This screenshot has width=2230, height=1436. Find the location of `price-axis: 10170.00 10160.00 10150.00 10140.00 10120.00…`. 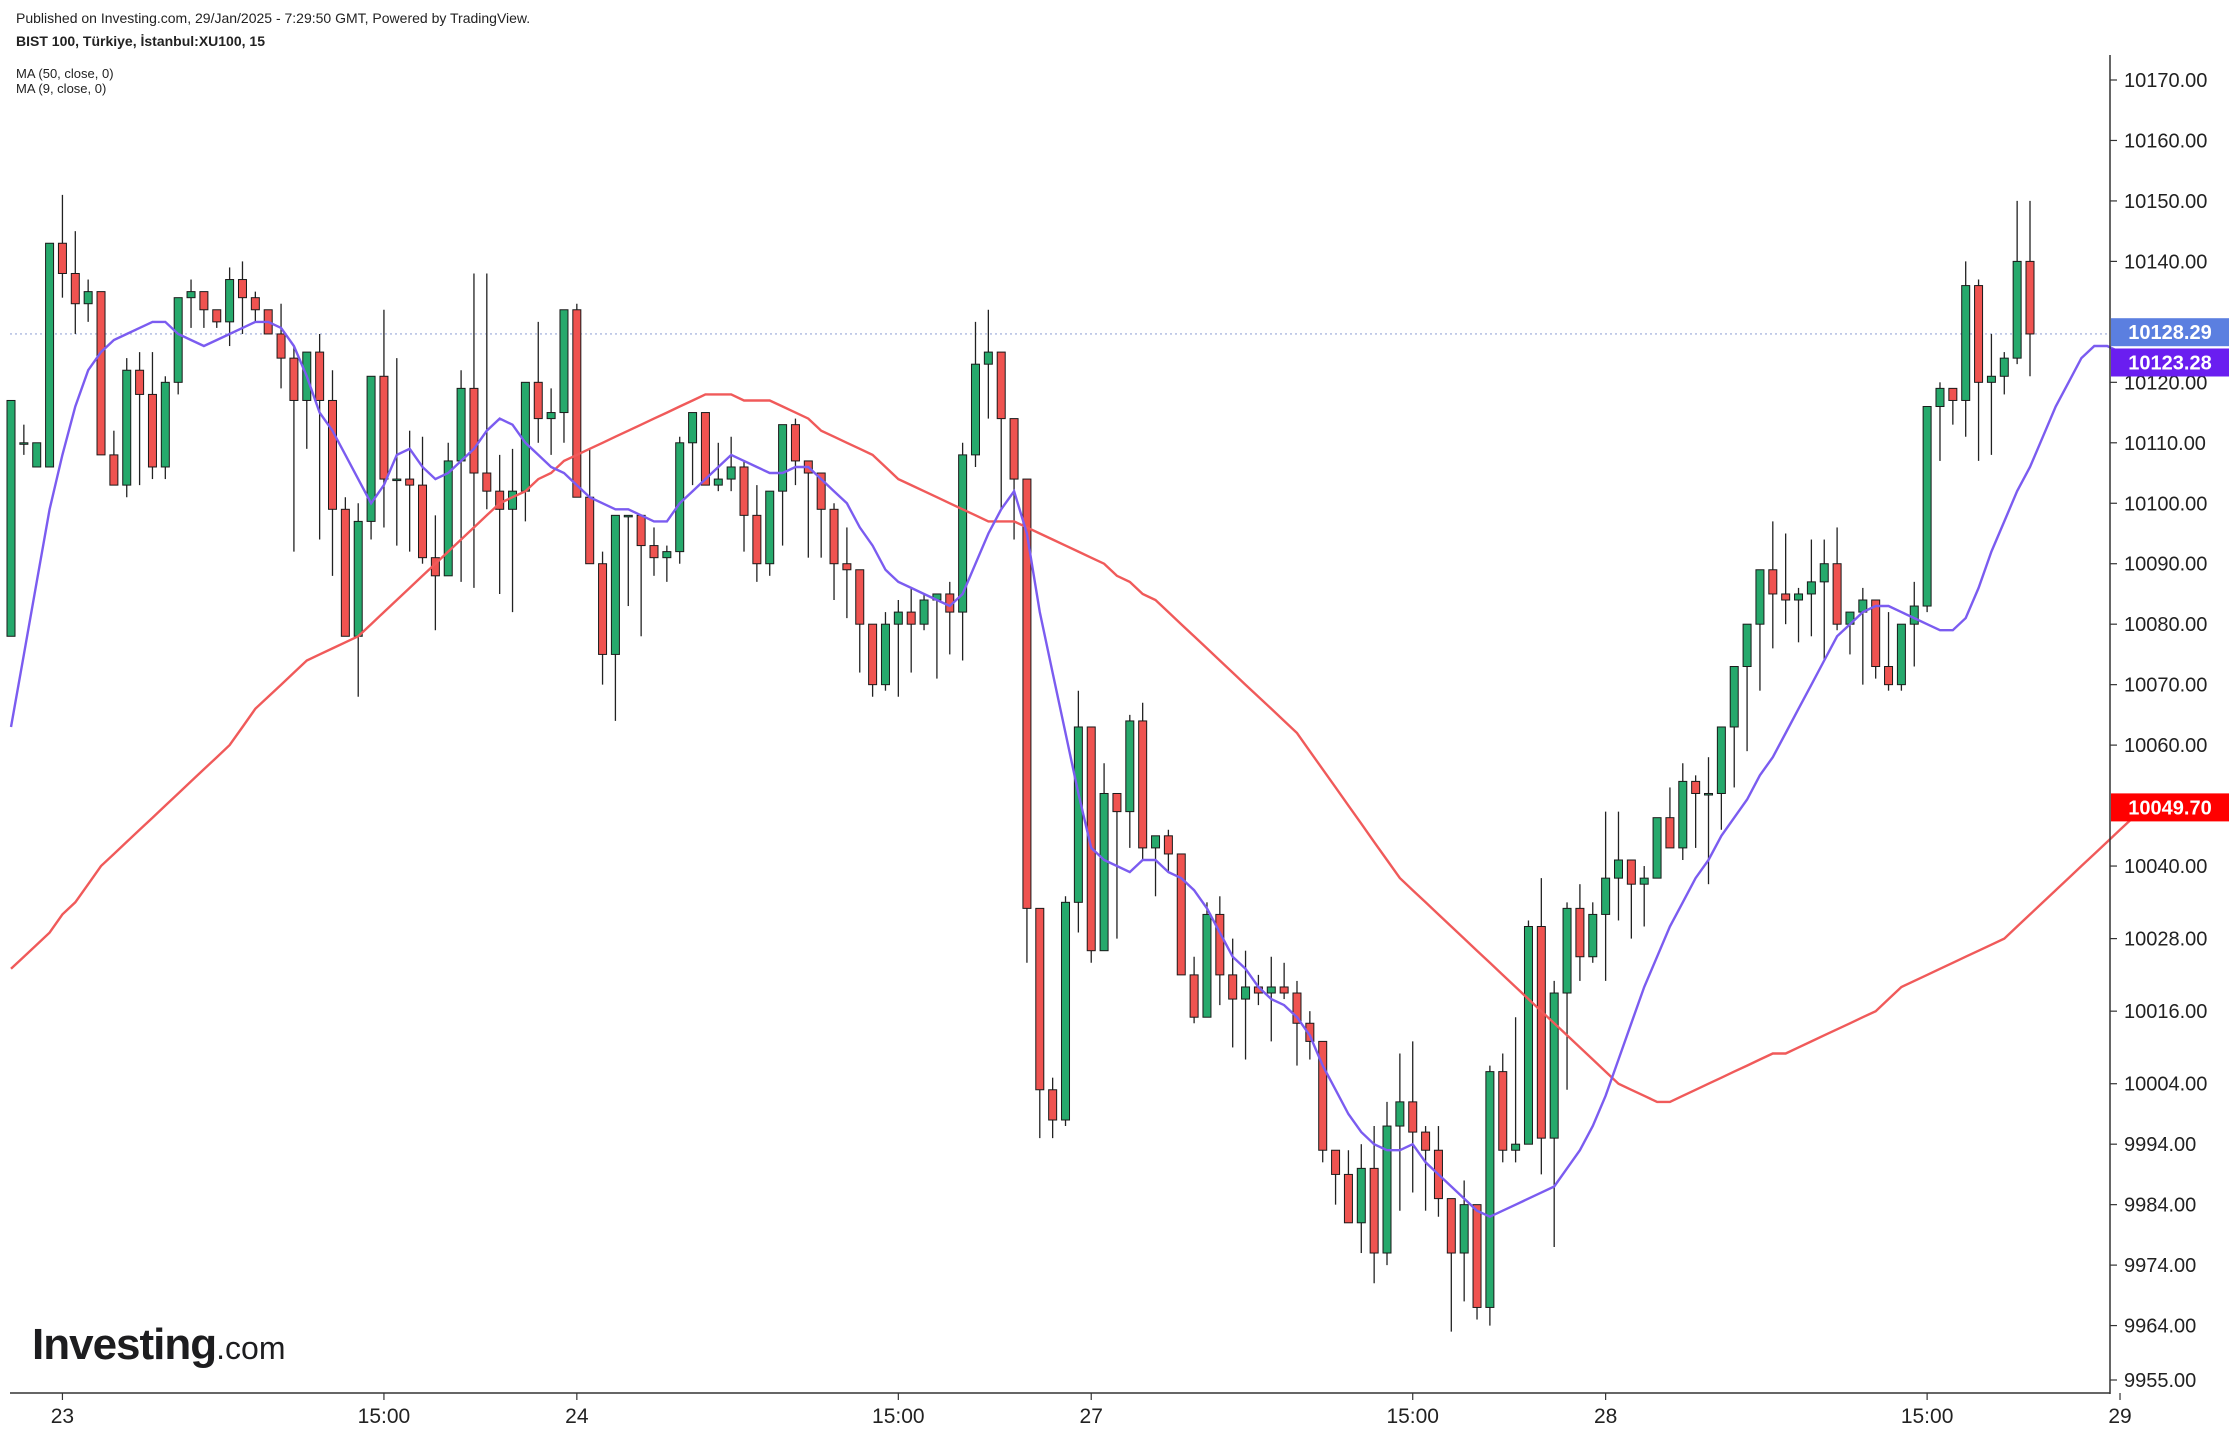

price-axis: 10170.00 10160.00 10150.00 10140.00 10120.00… is located at coordinates (2158, 724).